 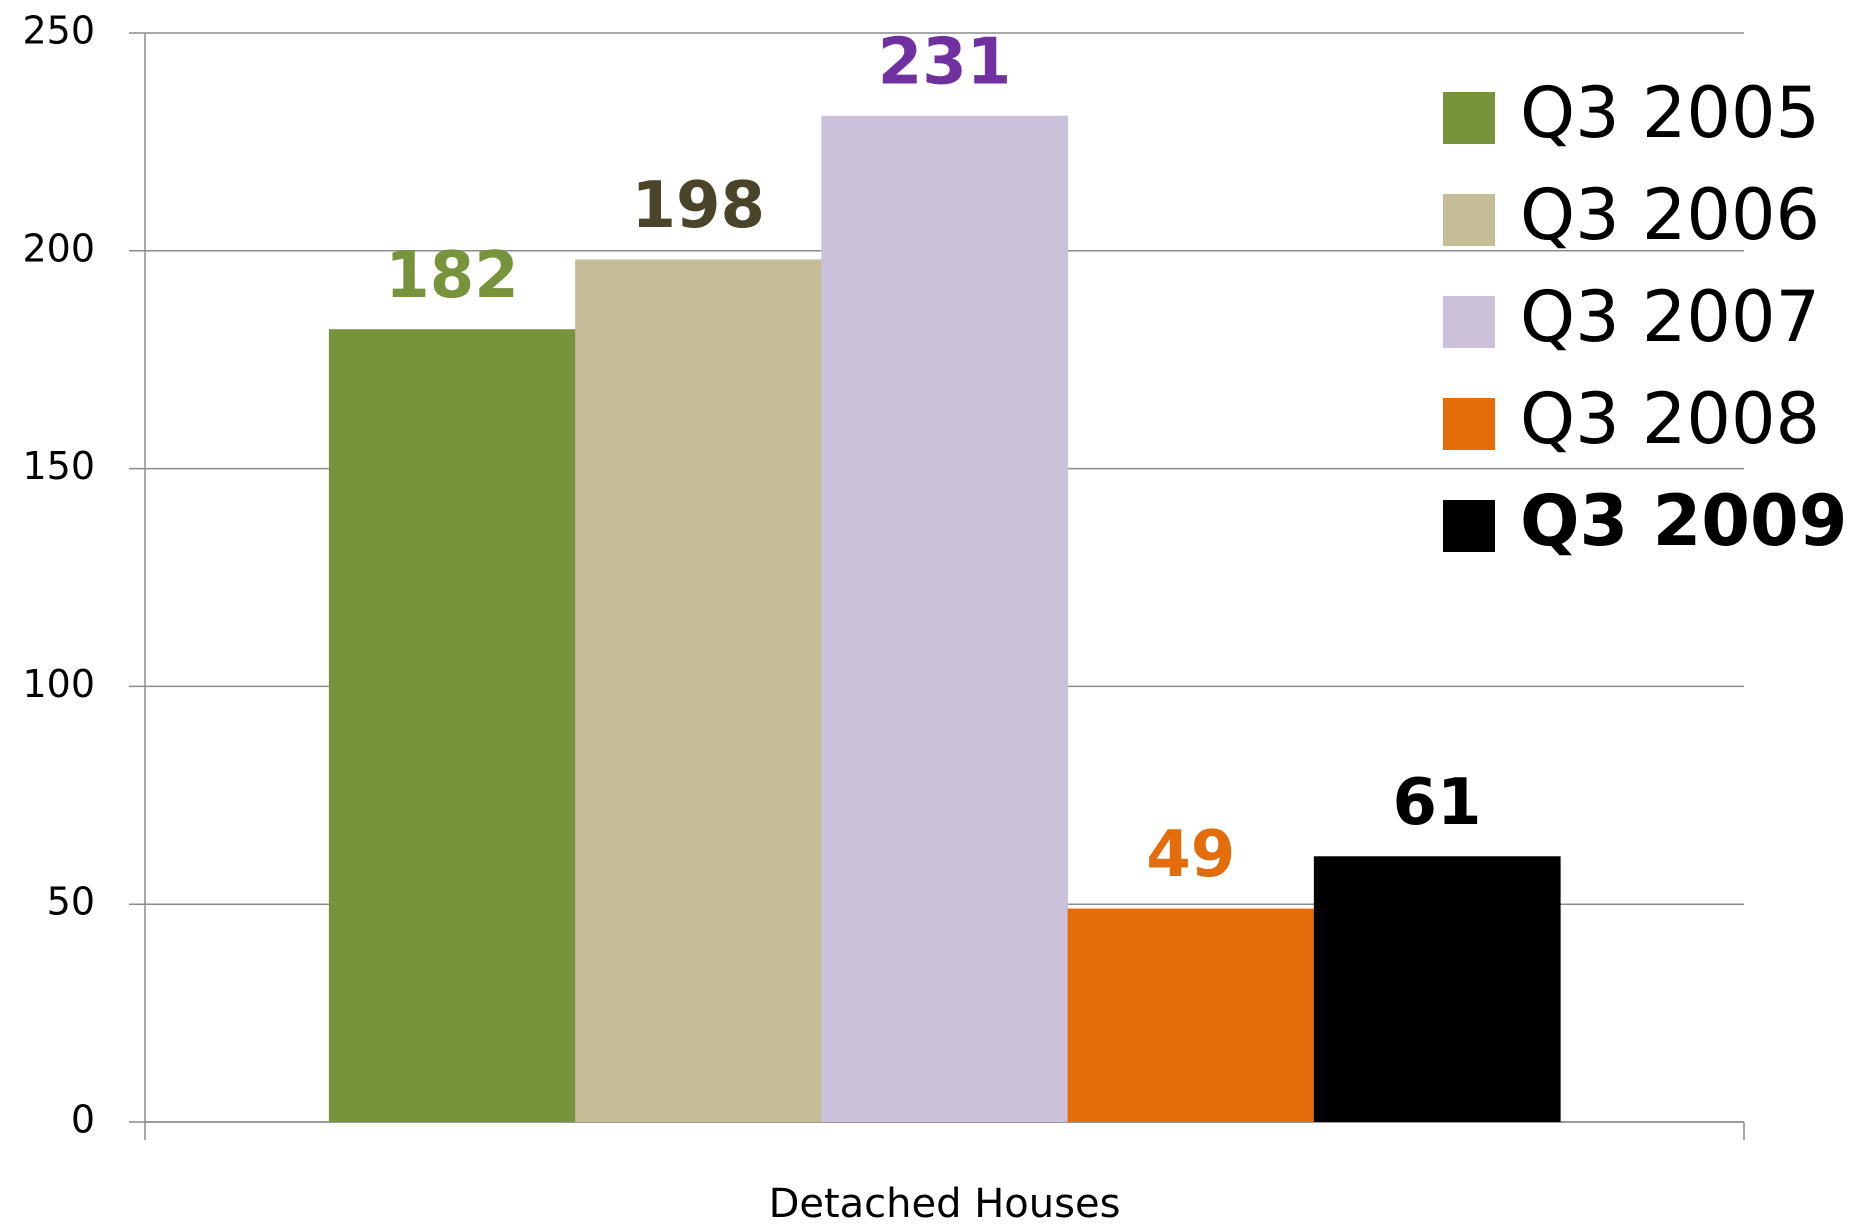 What do you see at coordinates (58, 466) in the screenshot?
I see `y-tick-label: 150` at bounding box center [58, 466].